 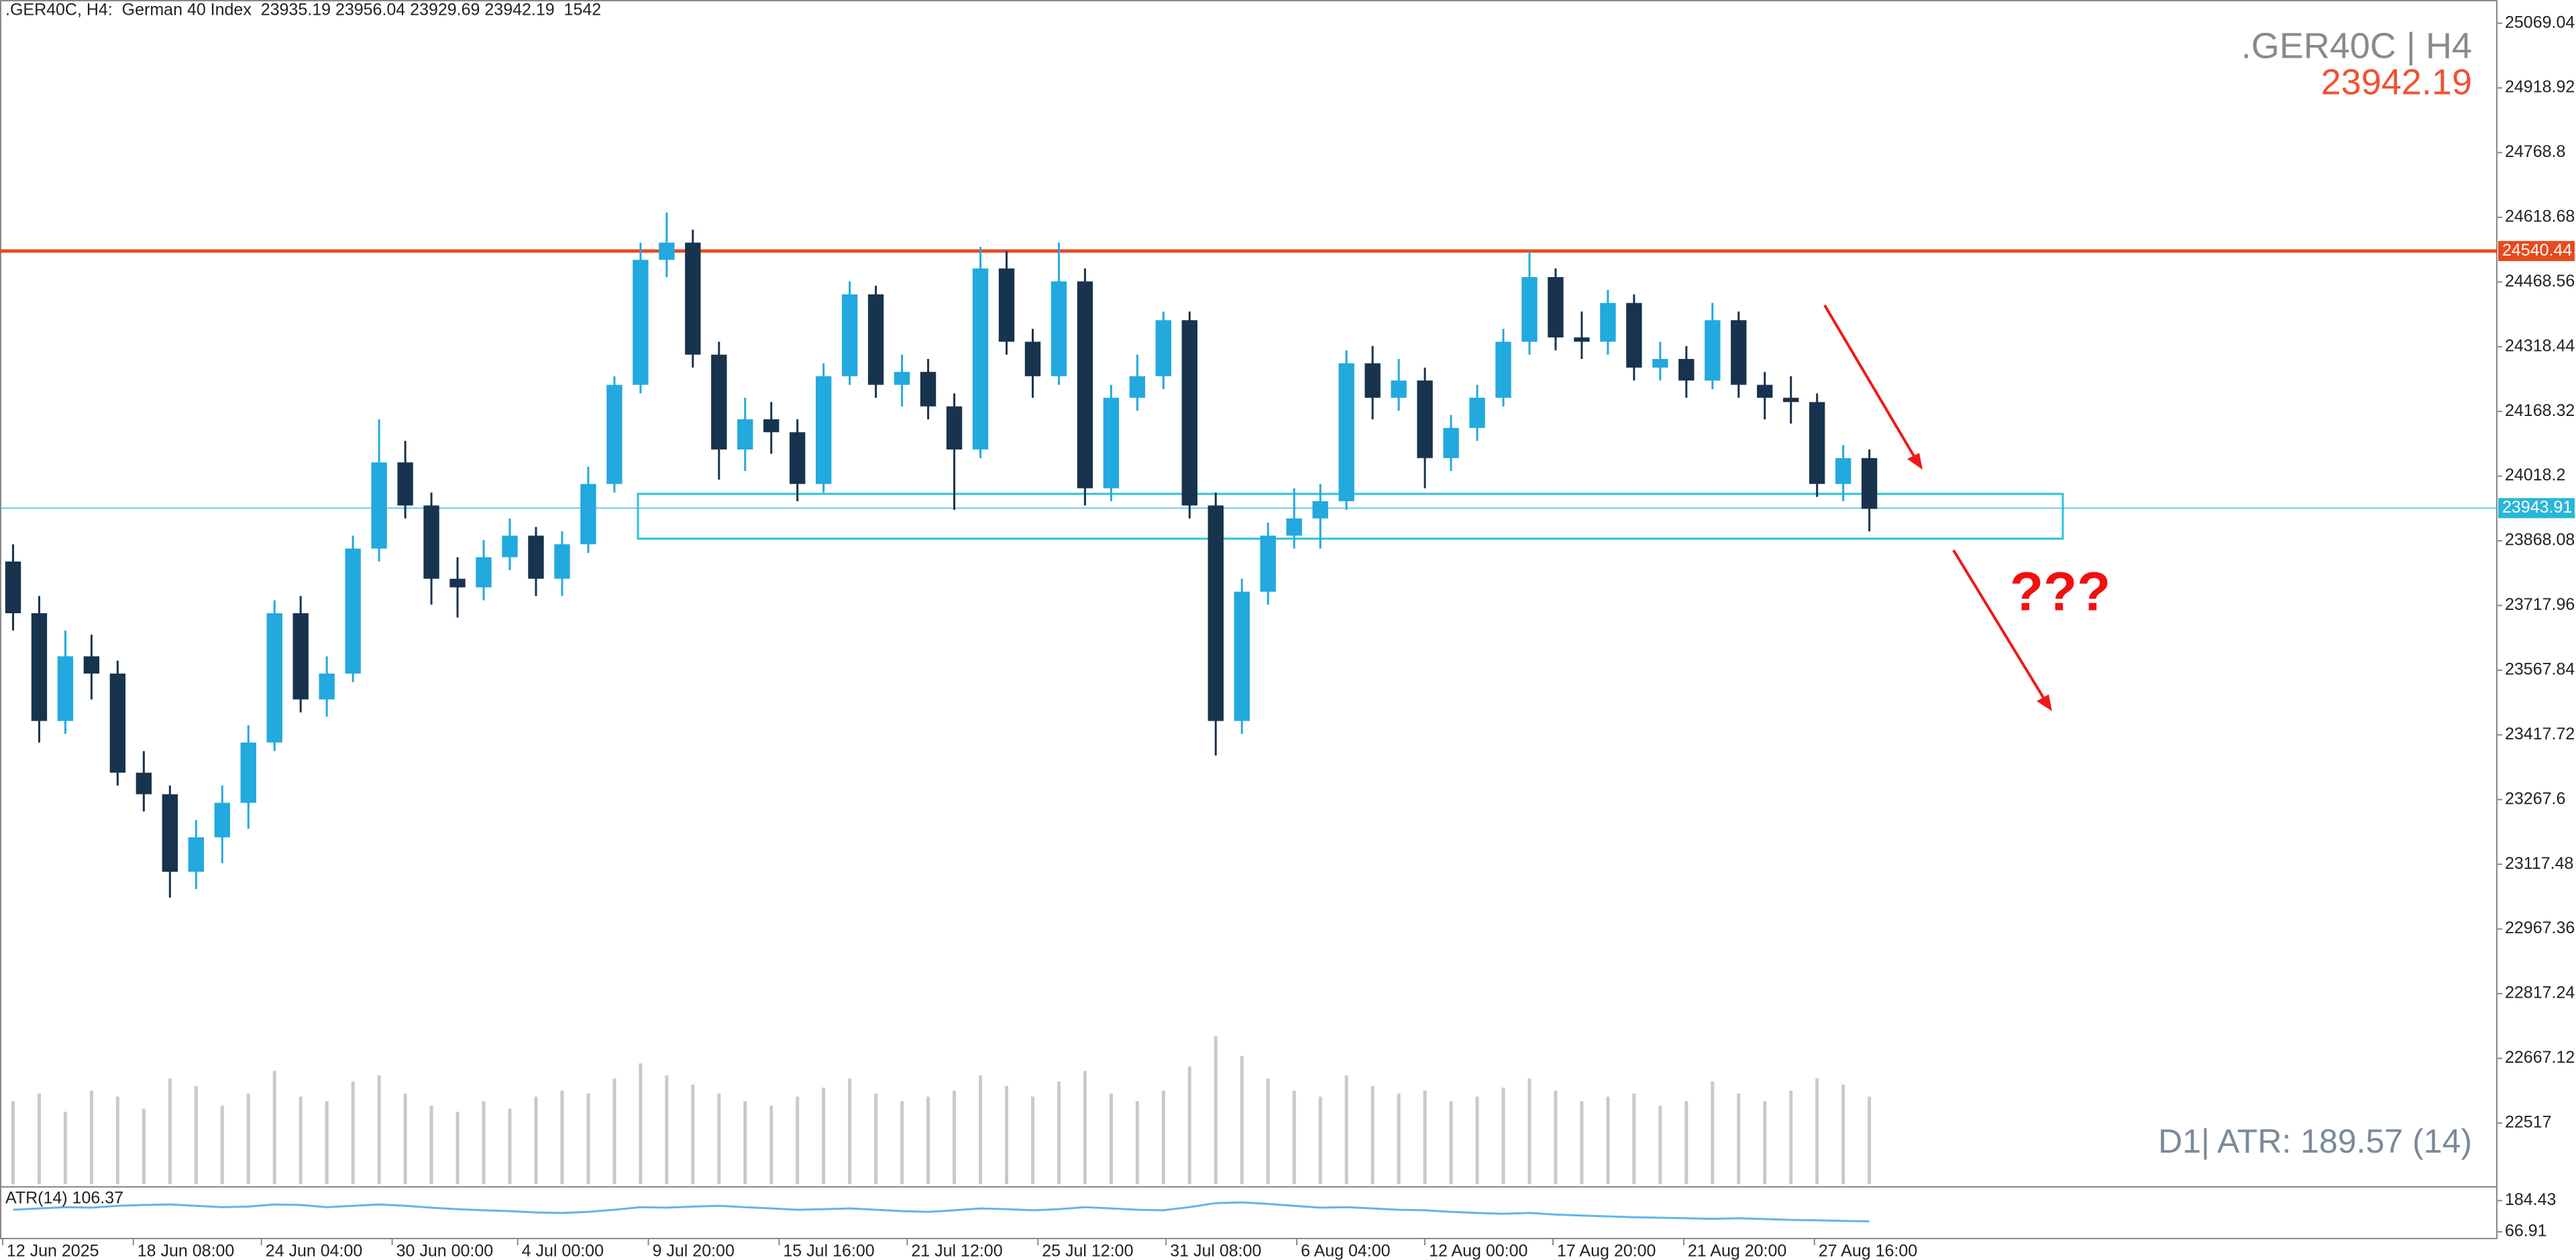 What do you see at coordinates (694, 1251) in the screenshot?
I see `x-tick-label: 9 Jul 20:00` at bounding box center [694, 1251].